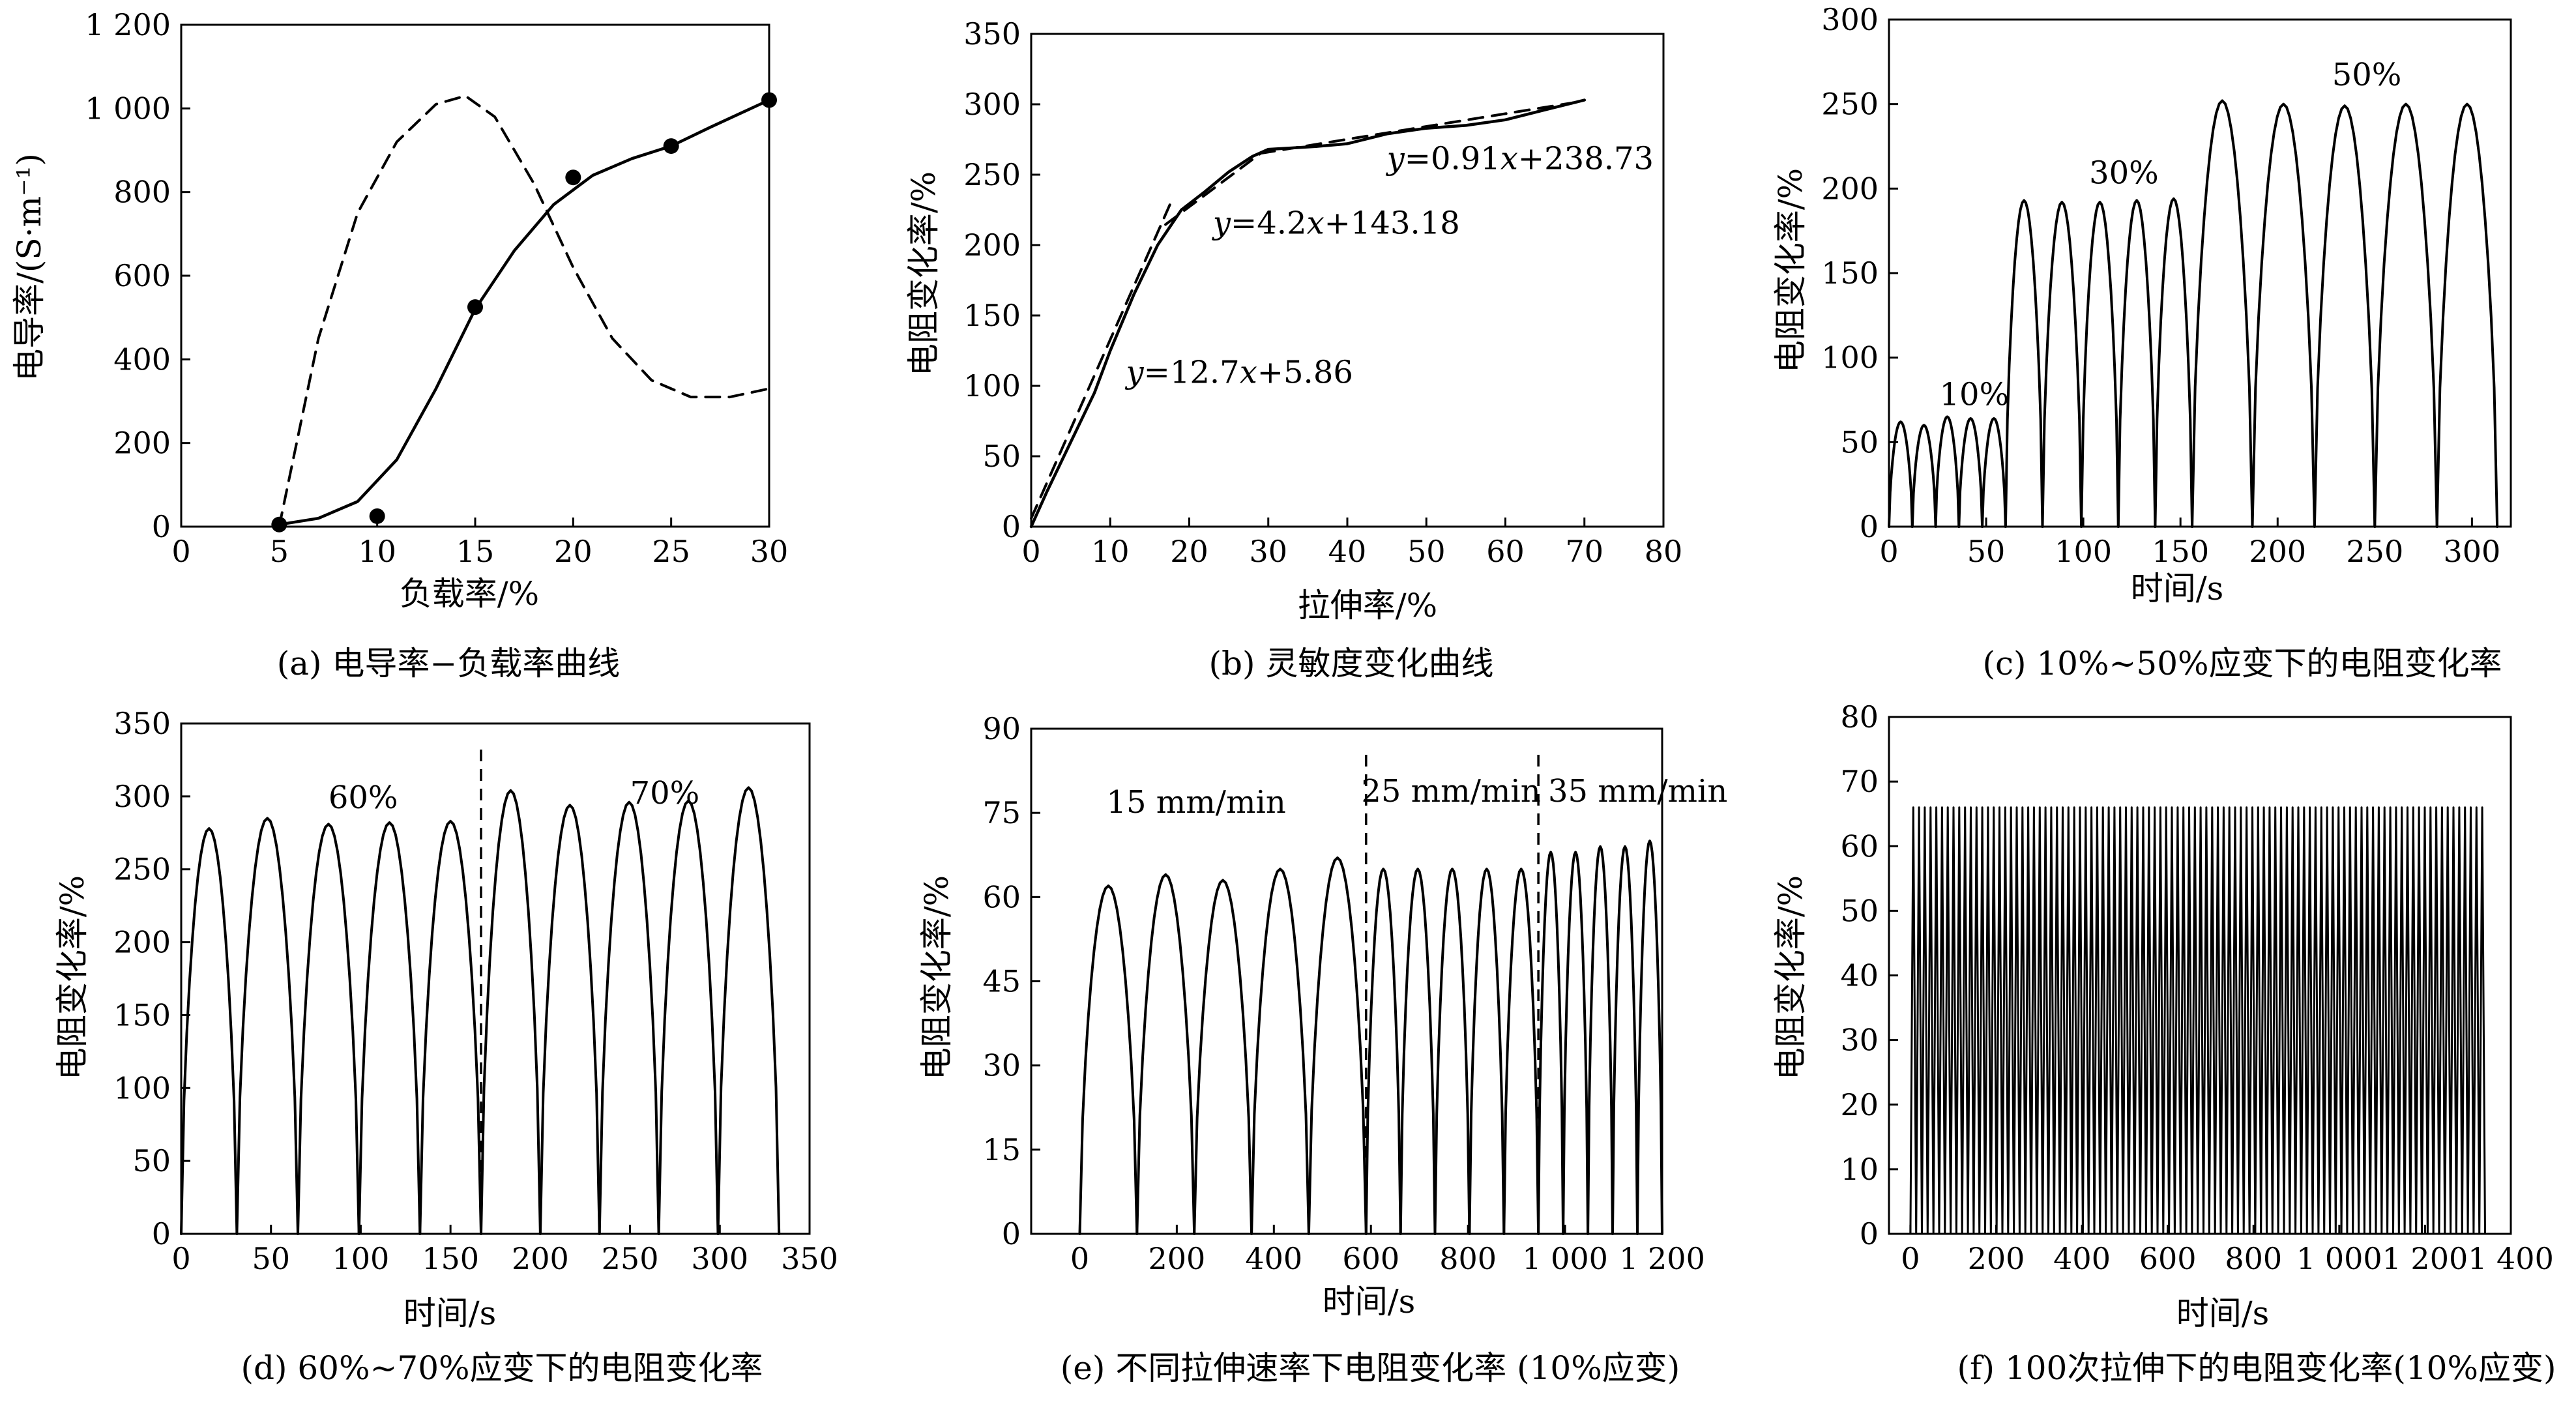 The image size is (2576, 1402). I want to click on y-tick-label: 40, so click(1860, 975).